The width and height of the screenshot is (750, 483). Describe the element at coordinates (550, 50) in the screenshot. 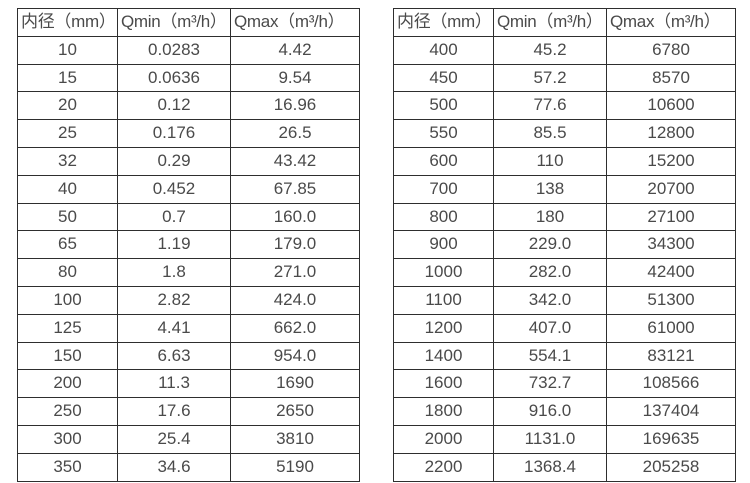

I see `table-cell: 45.2` at that location.